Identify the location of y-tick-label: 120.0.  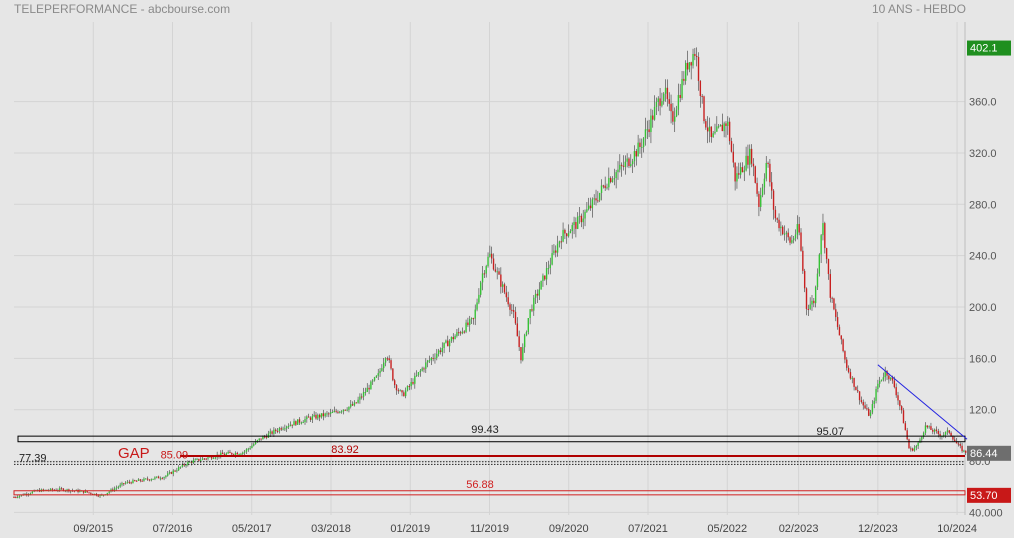
(983, 411).